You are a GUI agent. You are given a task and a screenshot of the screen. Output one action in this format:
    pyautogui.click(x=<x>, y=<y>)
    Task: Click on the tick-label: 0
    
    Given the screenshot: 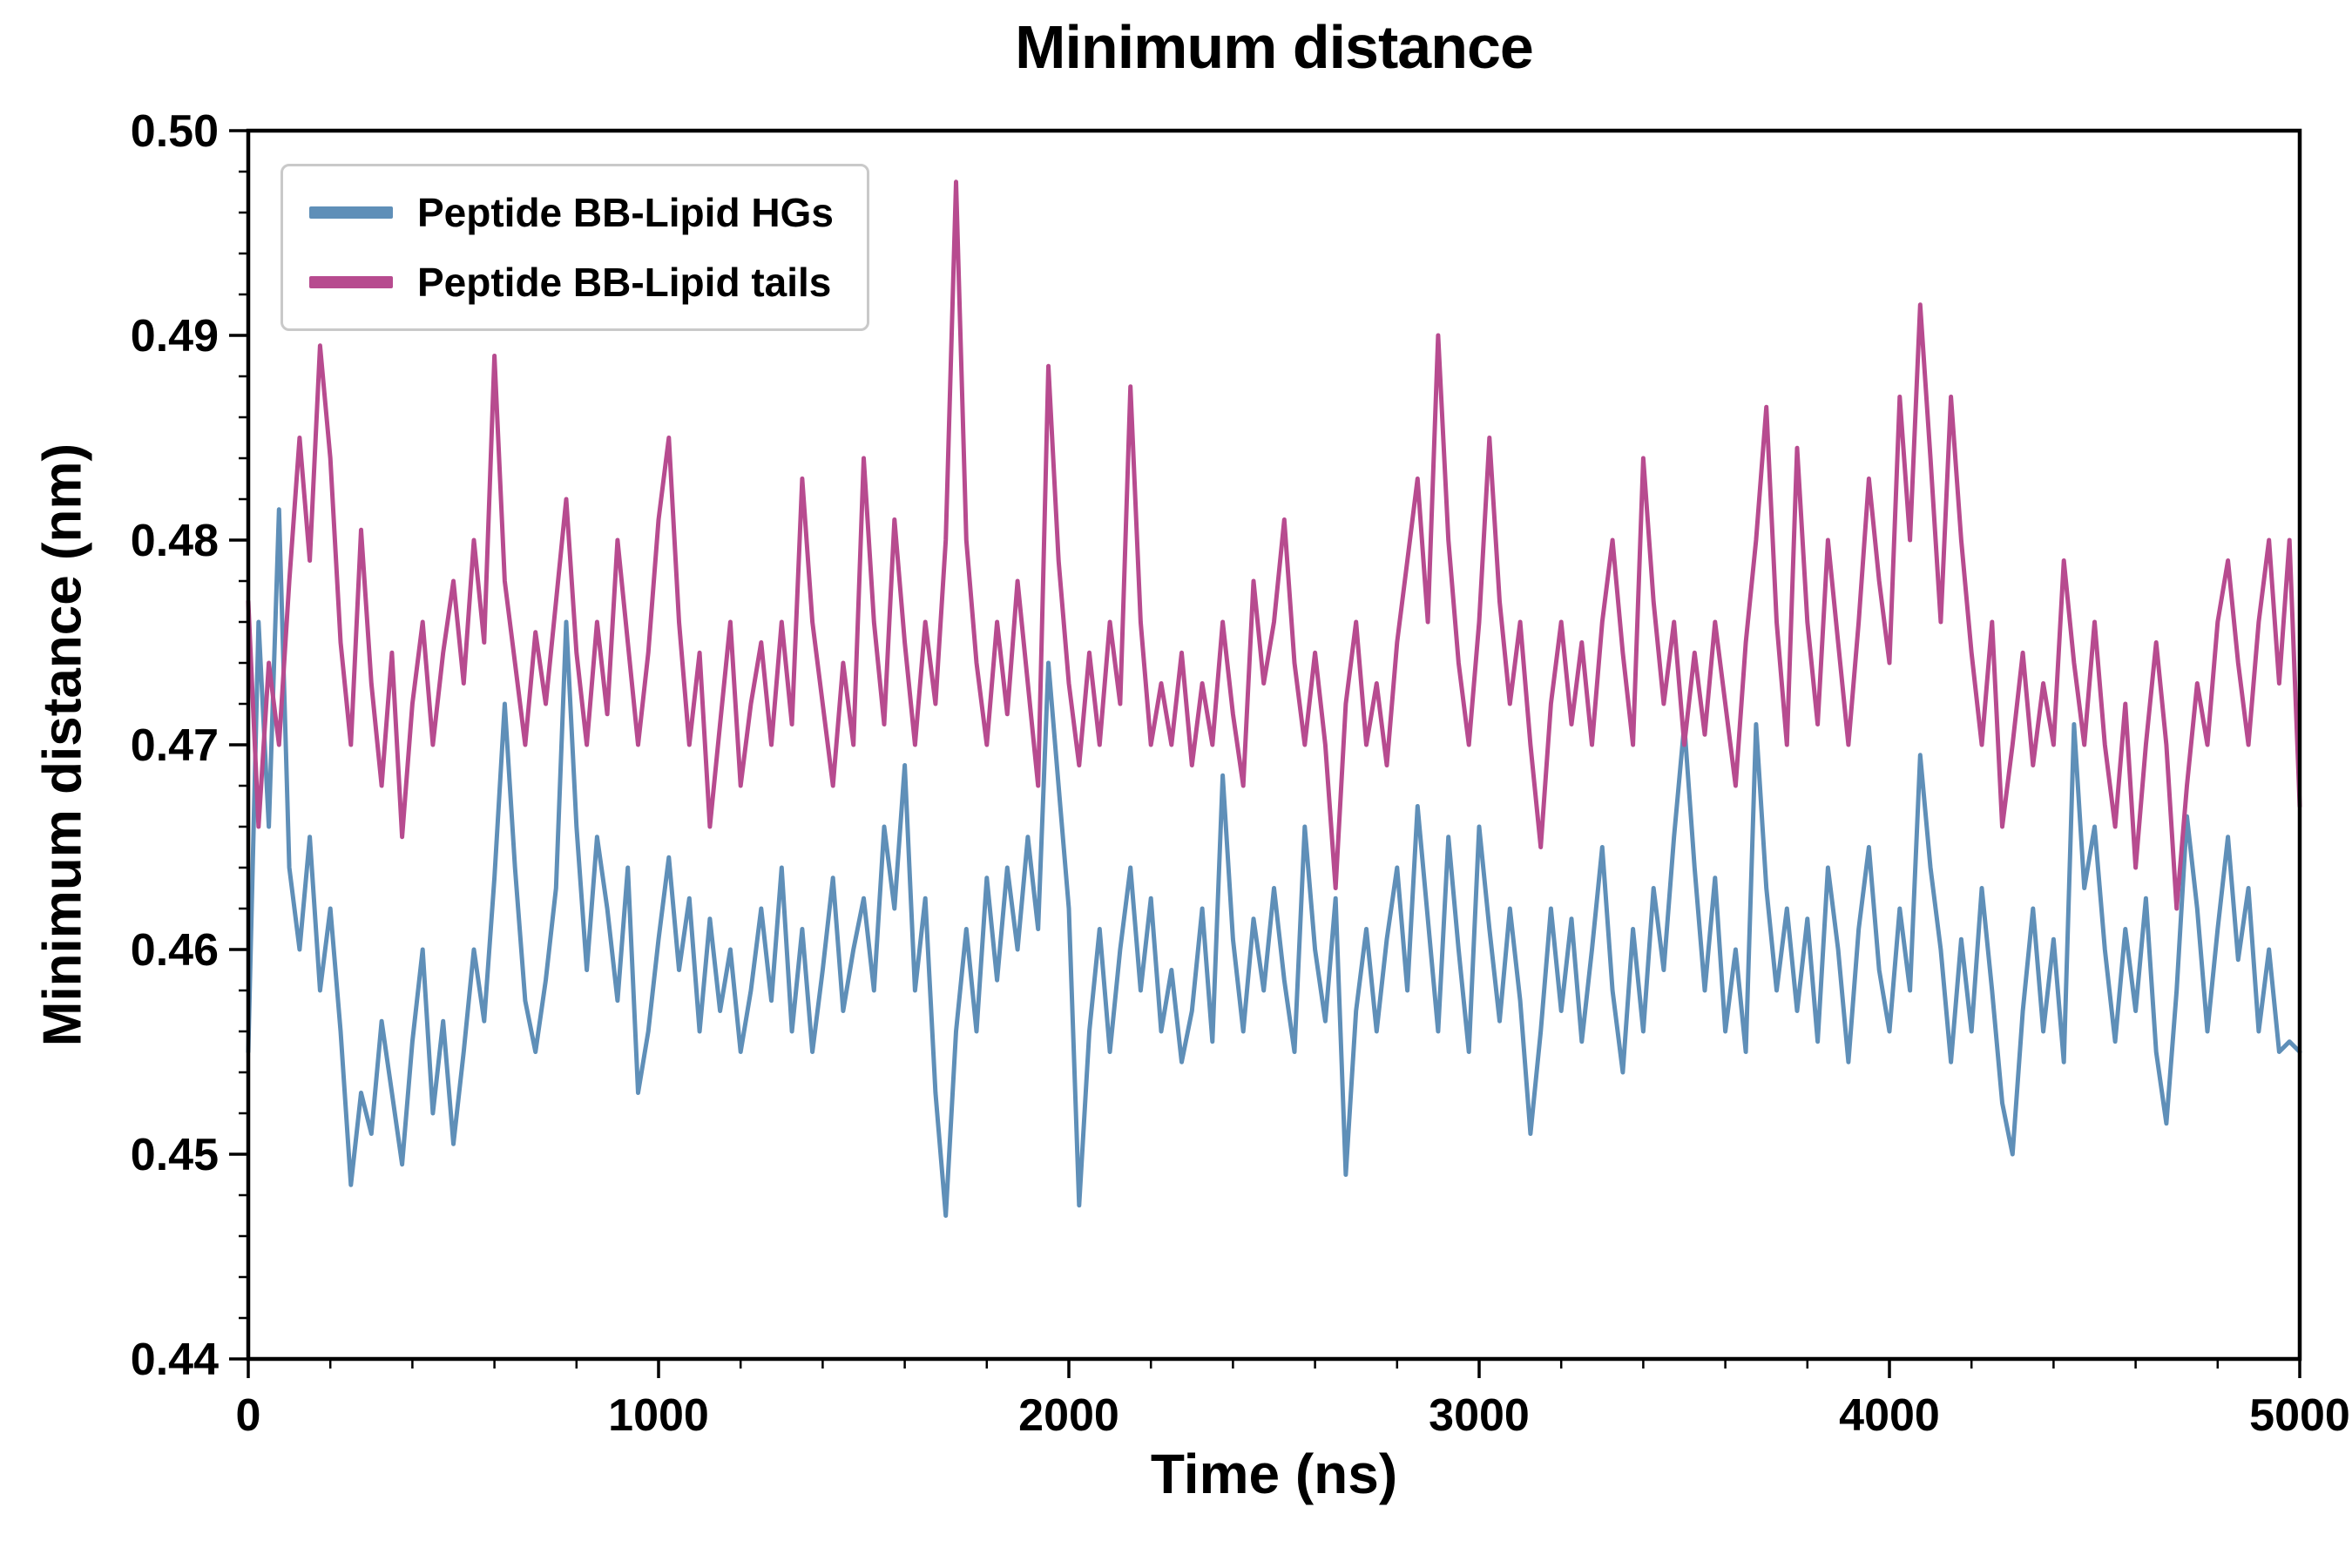 What is the action you would take?
    pyautogui.click(x=248, y=1415)
    